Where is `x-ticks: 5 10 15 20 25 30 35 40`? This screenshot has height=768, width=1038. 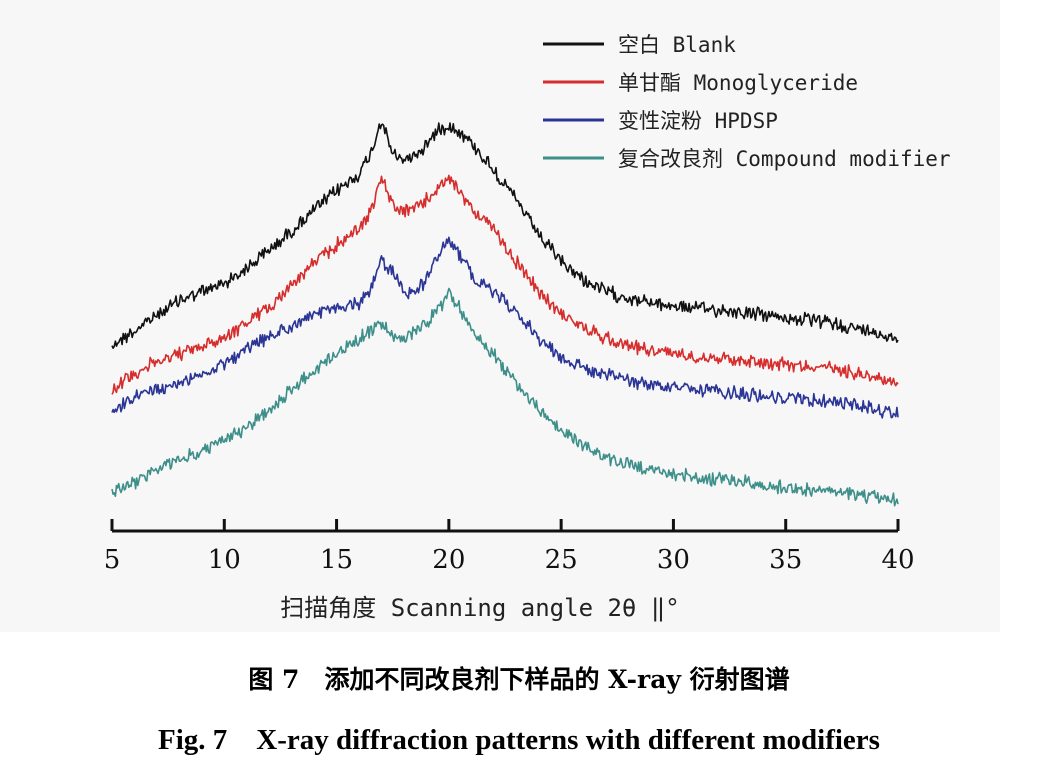 x-ticks: 5 10 15 20 25 30 35 40 is located at coordinates (509, 547).